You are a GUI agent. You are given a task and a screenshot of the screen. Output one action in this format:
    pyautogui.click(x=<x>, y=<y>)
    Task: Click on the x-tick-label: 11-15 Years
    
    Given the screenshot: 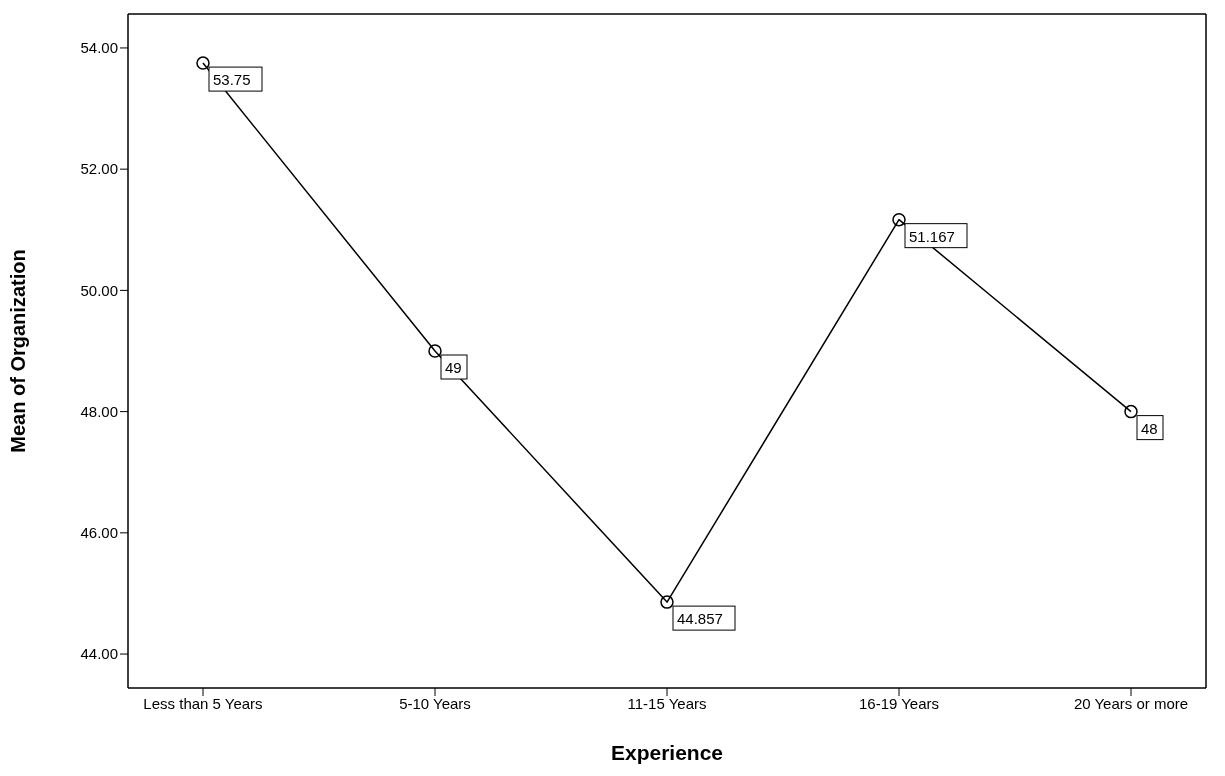 What is the action you would take?
    pyautogui.click(x=667, y=703)
    